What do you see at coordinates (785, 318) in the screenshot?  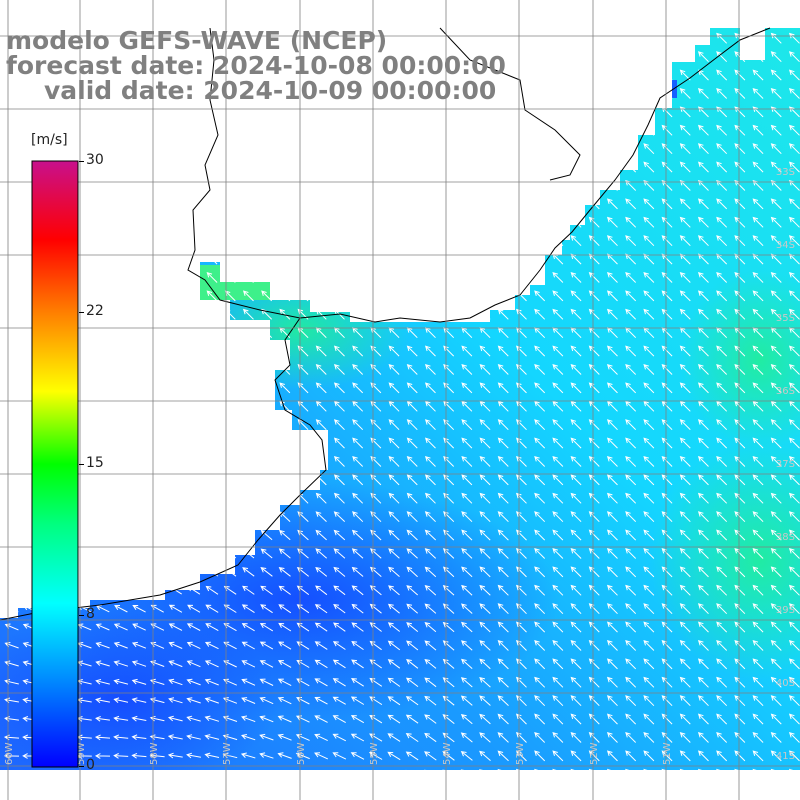 I see `latitude-label: 35S` at bounding box center [785, 318].